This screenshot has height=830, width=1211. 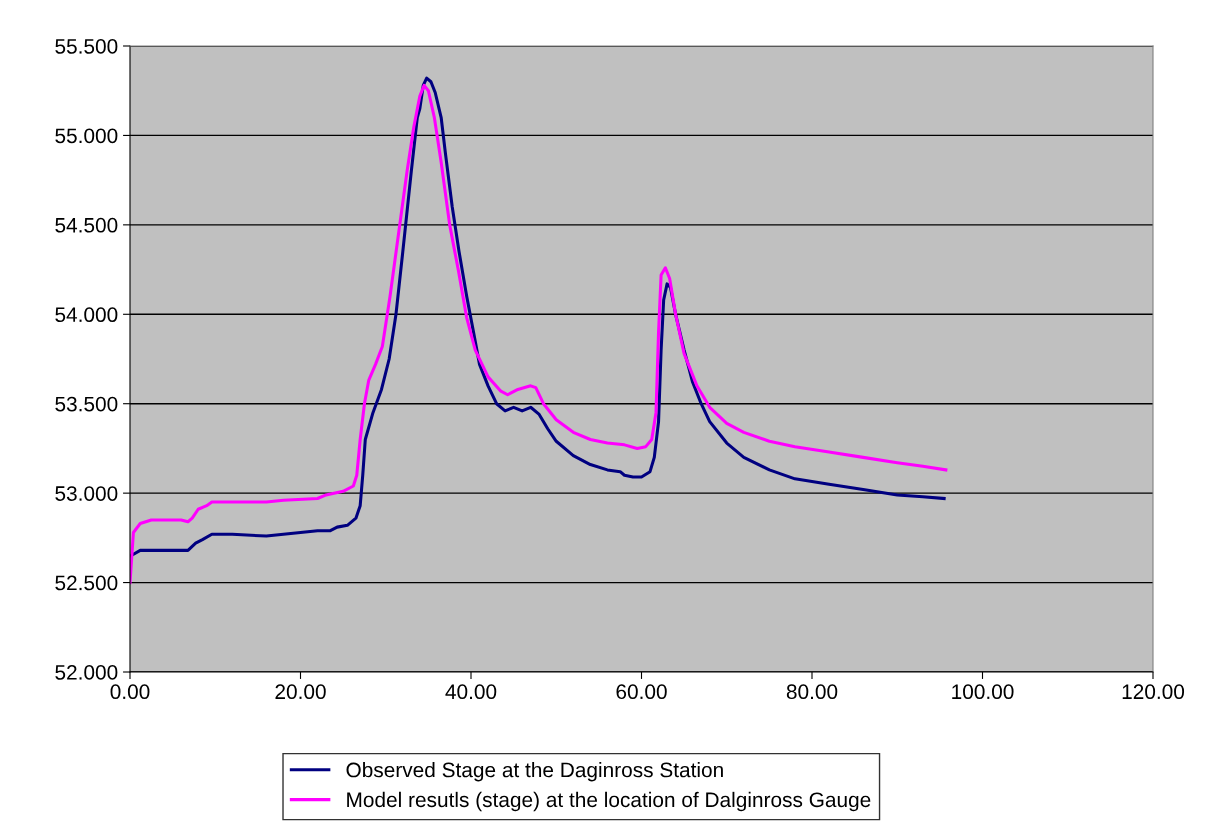 What do you see at coordinates (86, 493) in the screenshot?
I see `y-tick-label: 53.000` at bounding box center [86, 493].